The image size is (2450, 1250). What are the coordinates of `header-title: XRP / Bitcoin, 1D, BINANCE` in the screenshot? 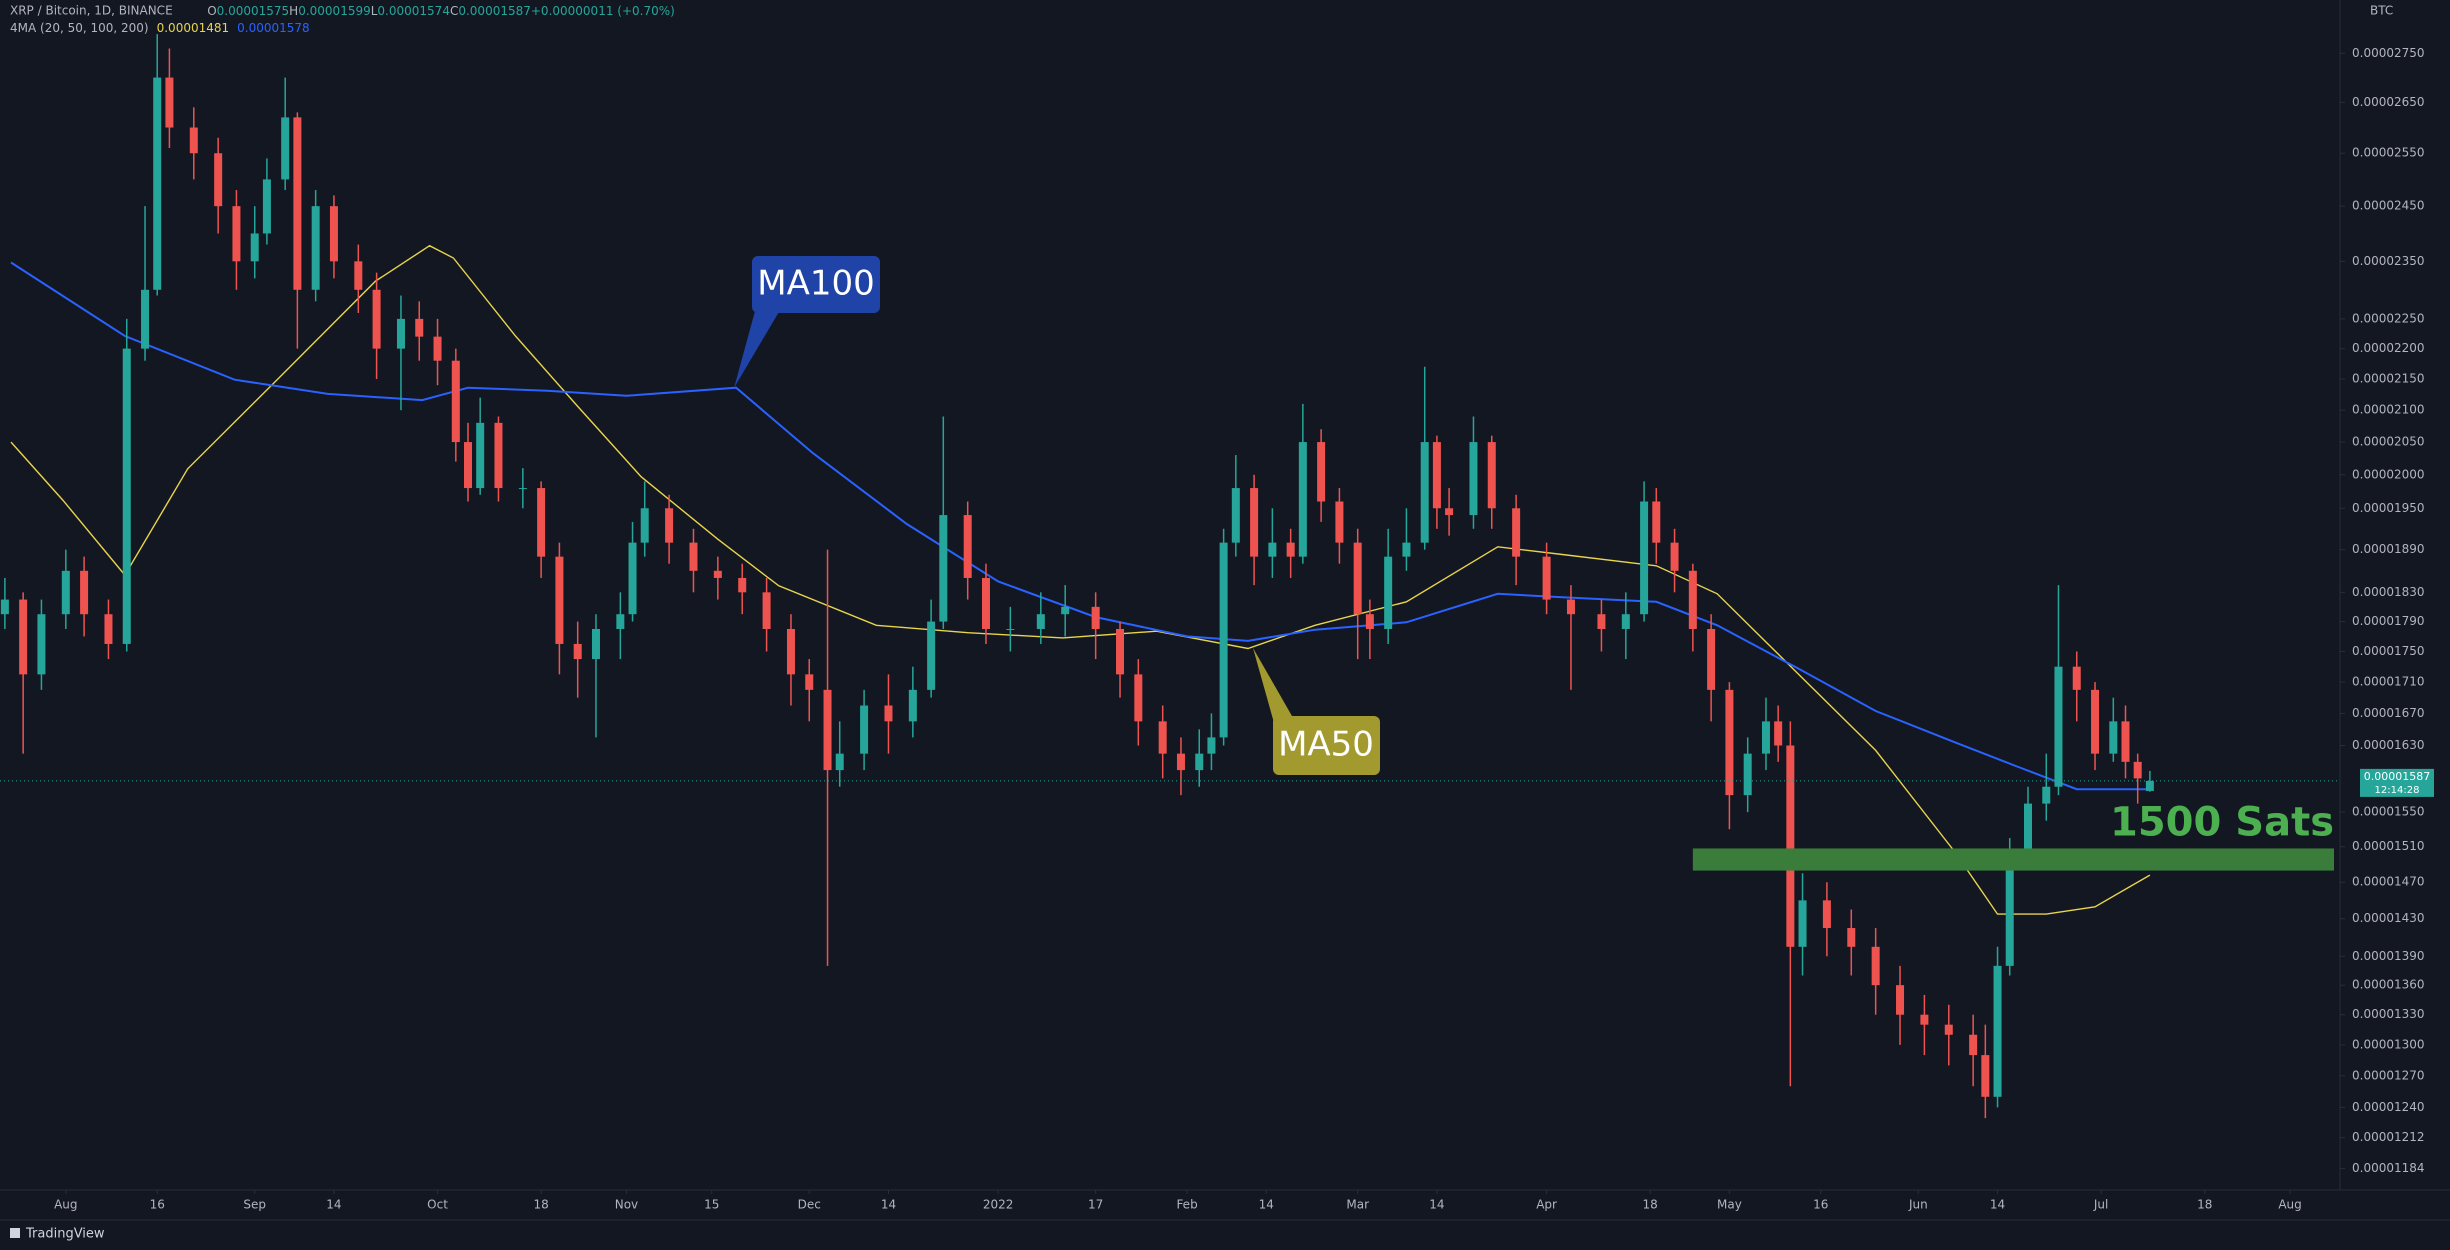 It's located at (91, 11).